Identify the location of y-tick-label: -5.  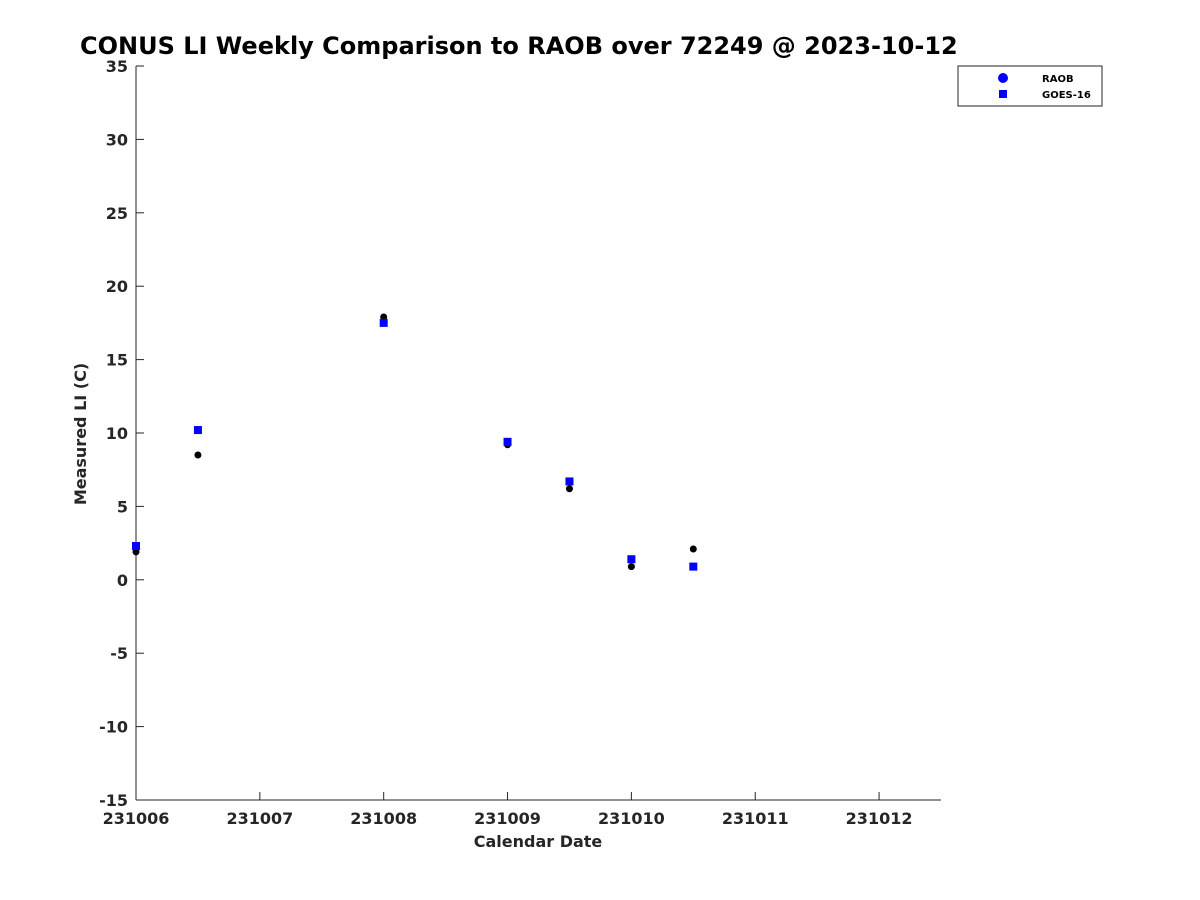
(119, 653).